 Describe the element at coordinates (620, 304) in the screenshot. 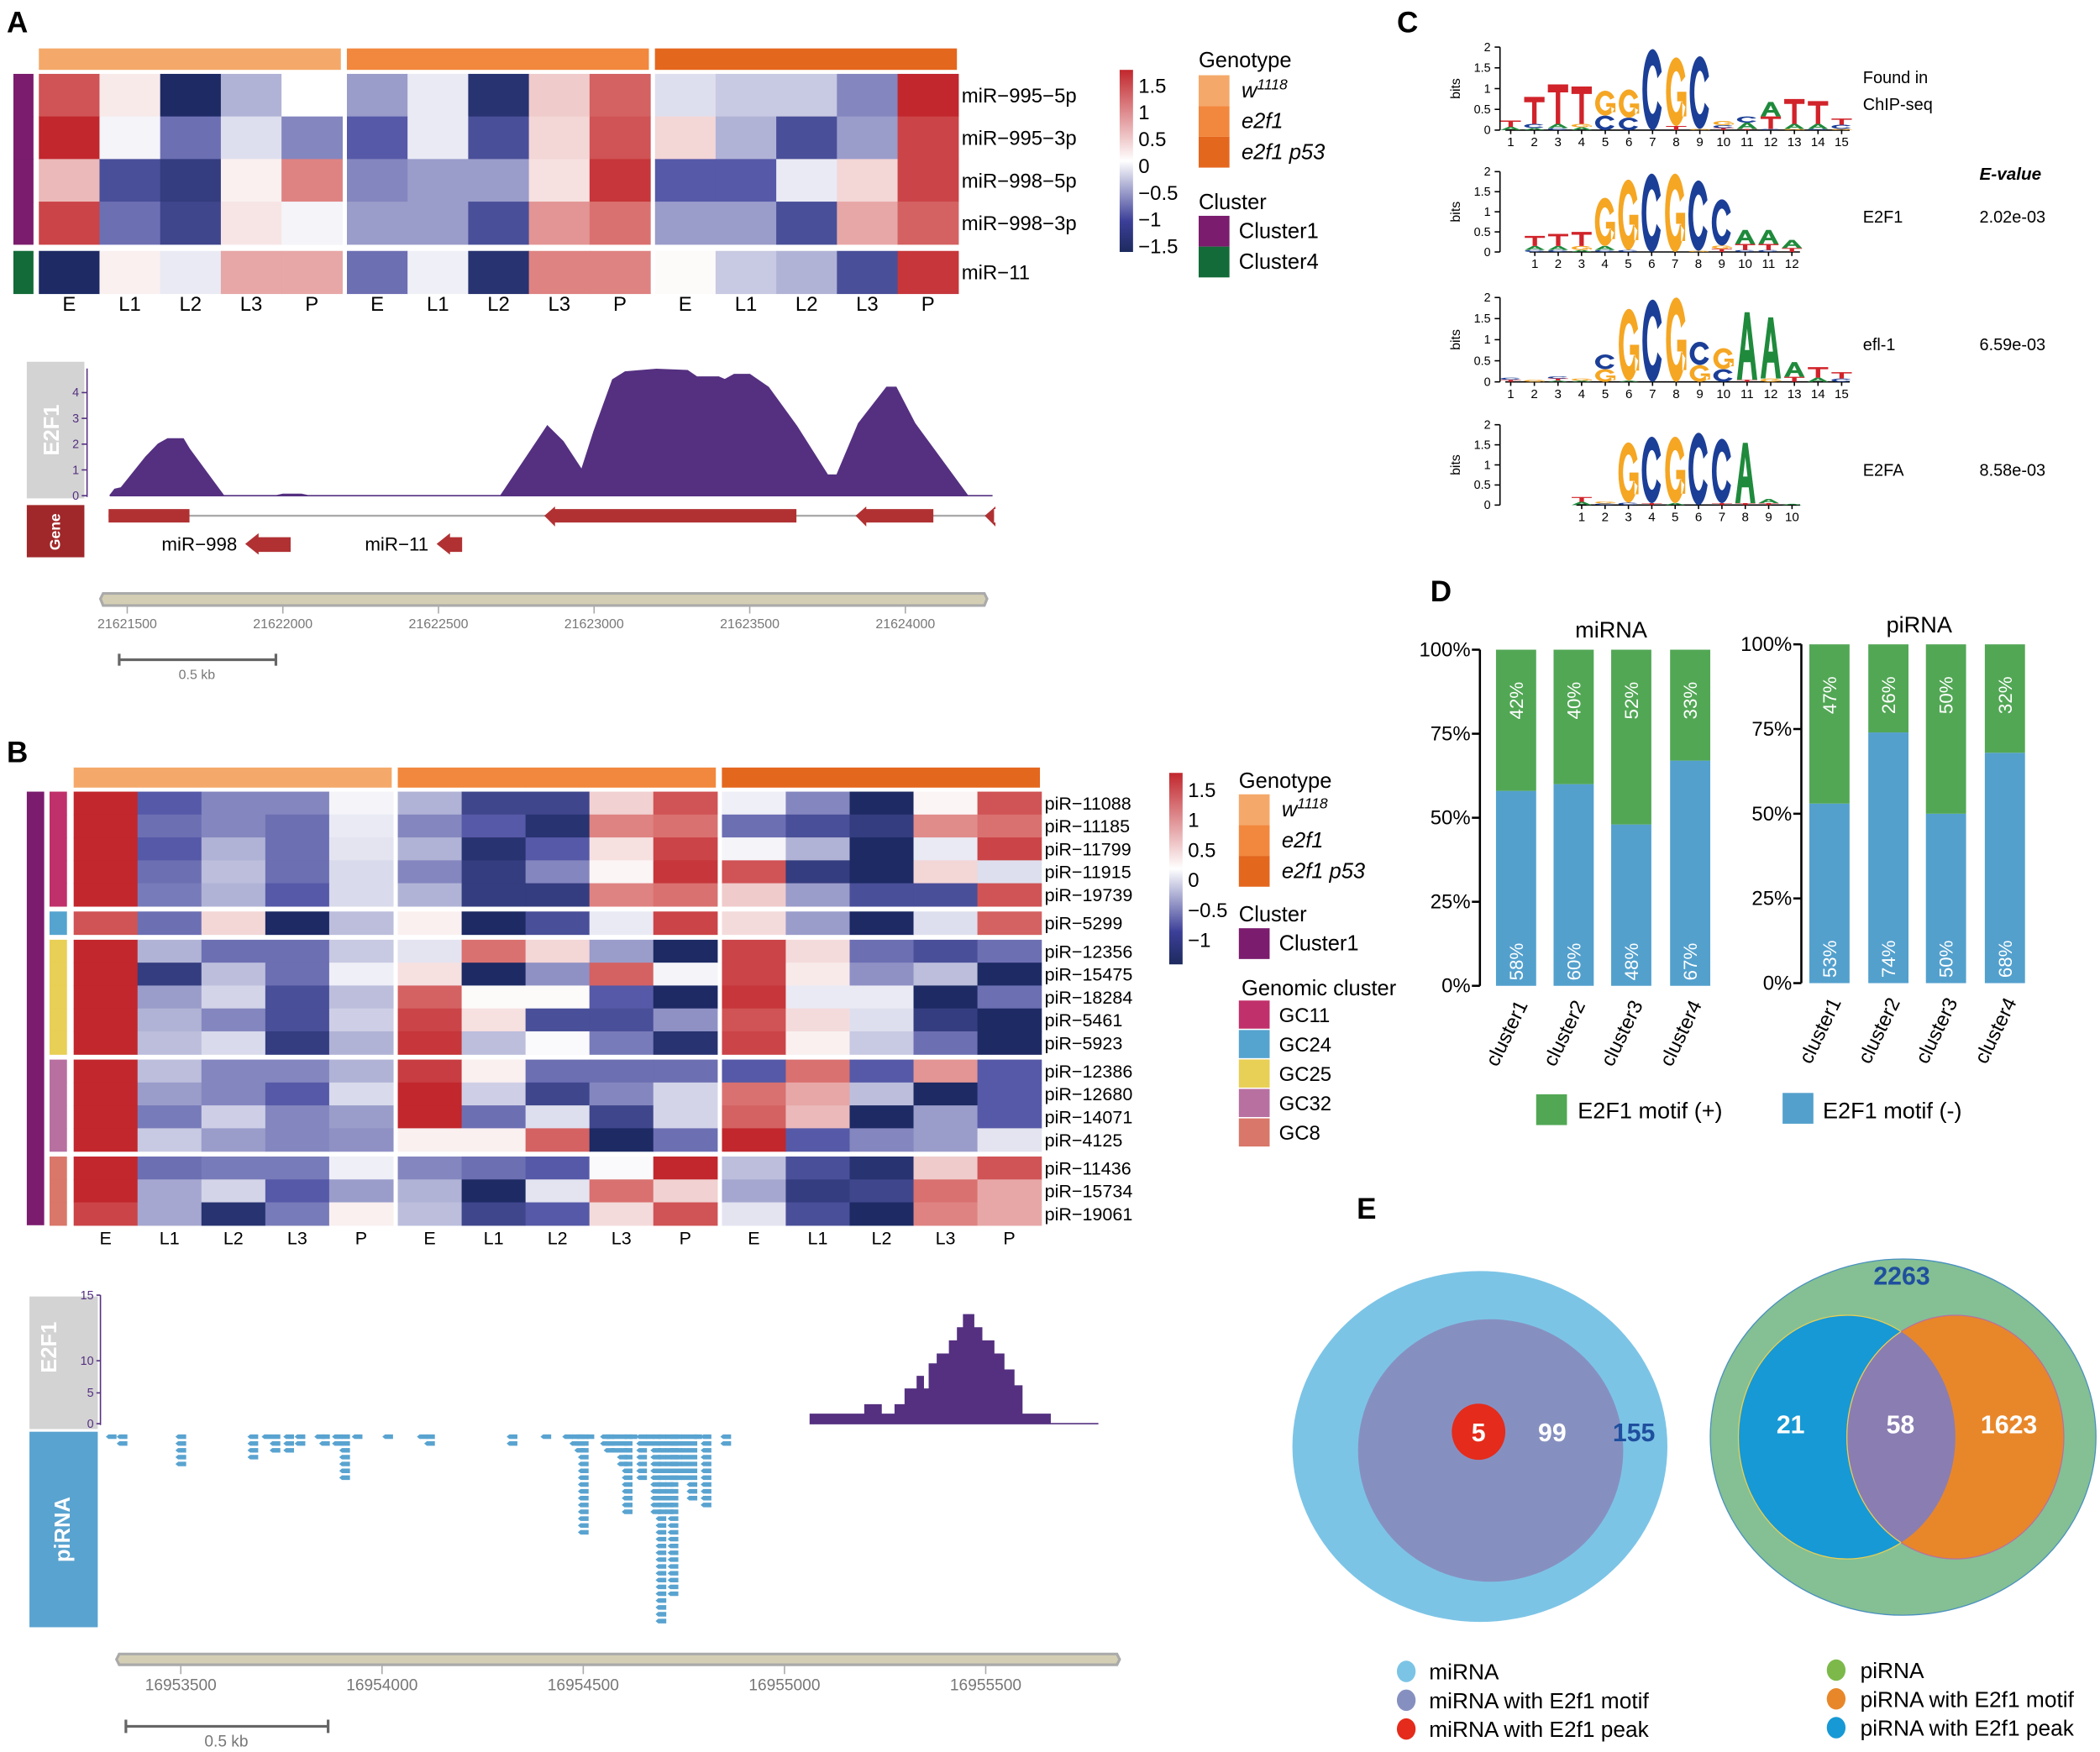

I see `column-label: P` at that location.